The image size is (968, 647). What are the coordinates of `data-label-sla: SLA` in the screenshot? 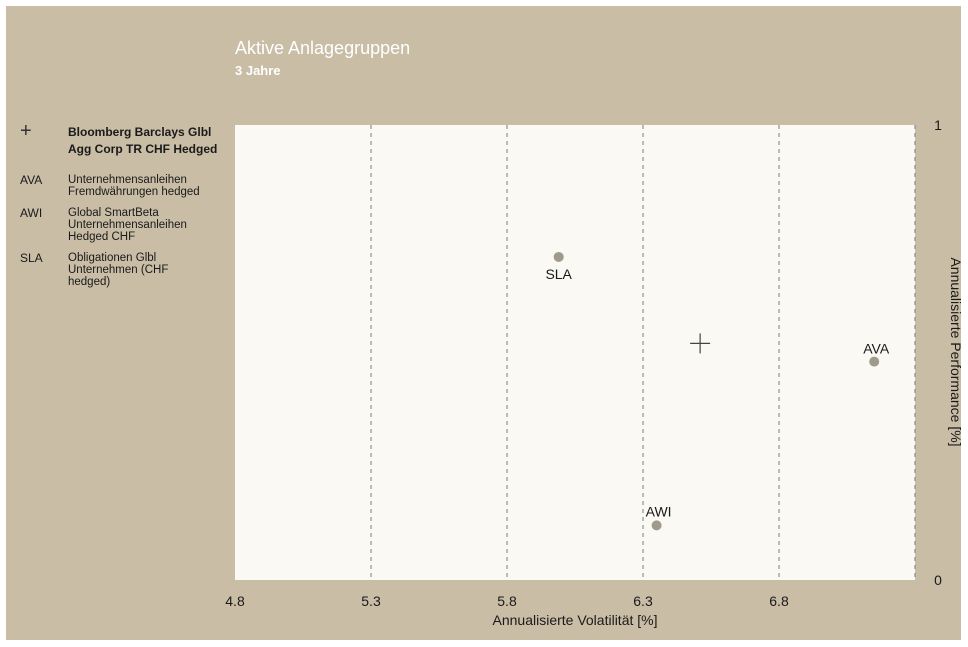 It's located at (558, 274).